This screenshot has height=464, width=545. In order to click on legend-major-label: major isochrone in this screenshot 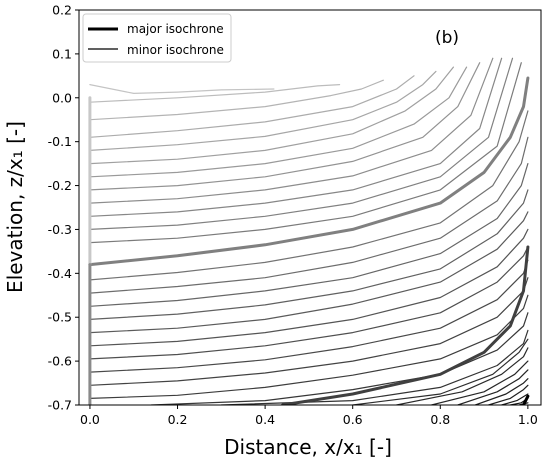, I will do `click(175, 29)`.